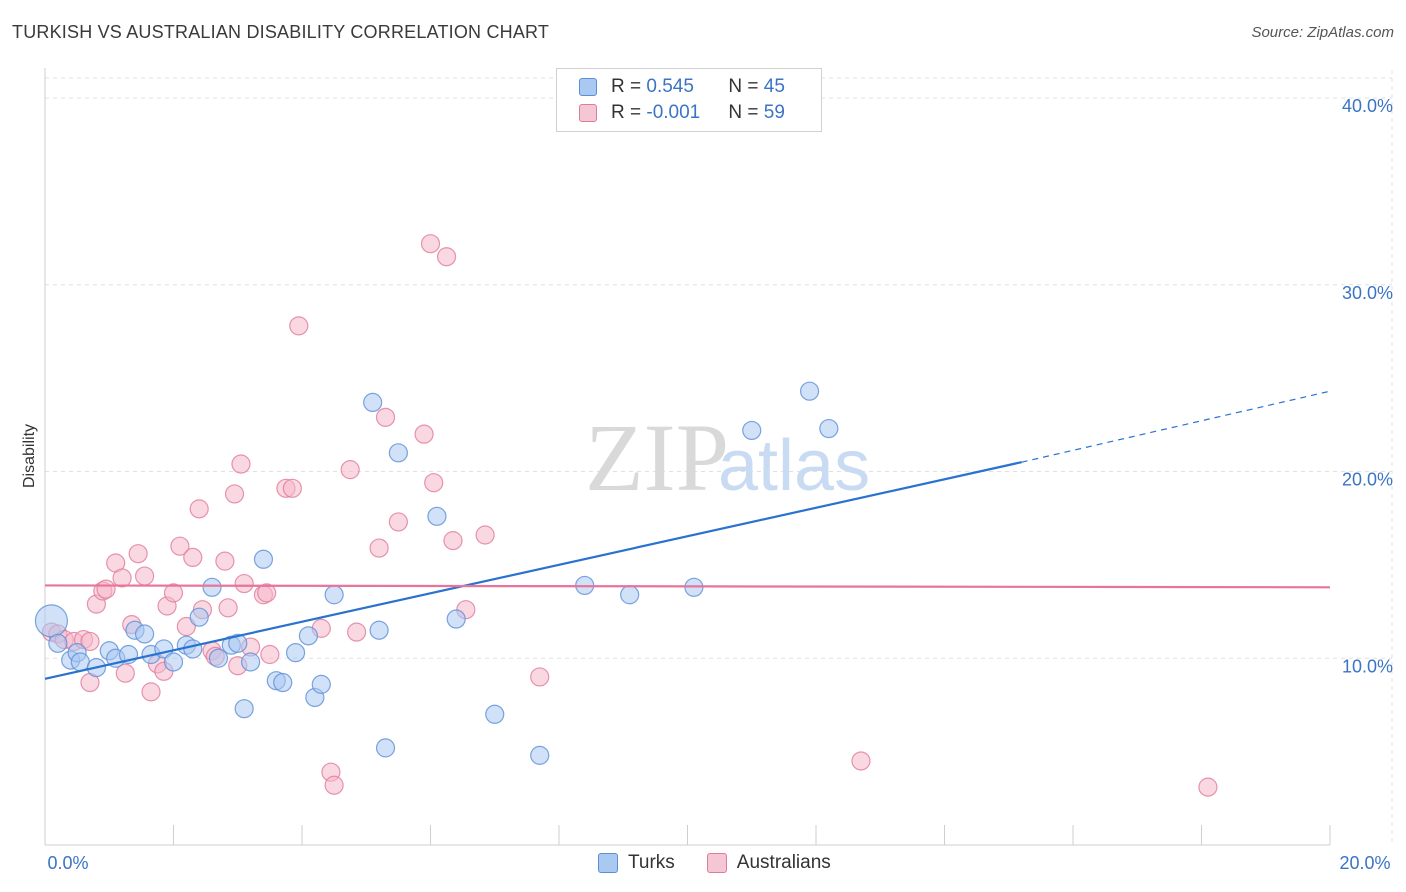 The width and height of the screenshot is (1406, 892). What do you see at coordinates (1367, 293) in the screenshot?
I see `y-tick-label-30: 30.0%` at bounding box center [1367, 293].